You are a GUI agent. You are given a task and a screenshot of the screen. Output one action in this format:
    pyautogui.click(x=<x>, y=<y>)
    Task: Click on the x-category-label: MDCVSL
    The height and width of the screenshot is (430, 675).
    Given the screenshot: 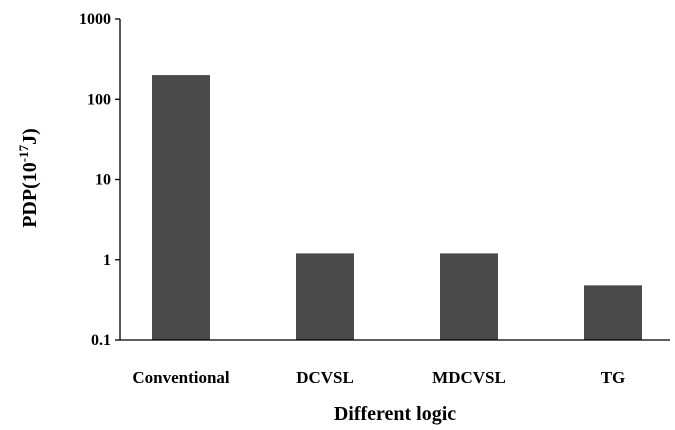 What is the action you would take?
    pyautogui.click(x=469, y=377)
    